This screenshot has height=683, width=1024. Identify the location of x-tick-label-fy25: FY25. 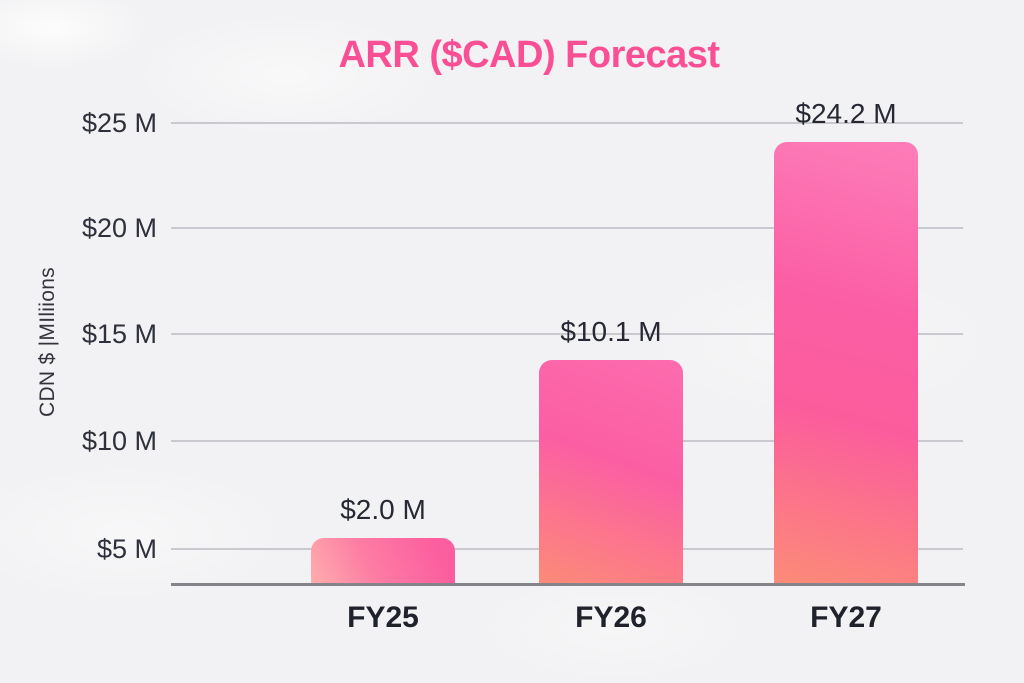
(383, 617).